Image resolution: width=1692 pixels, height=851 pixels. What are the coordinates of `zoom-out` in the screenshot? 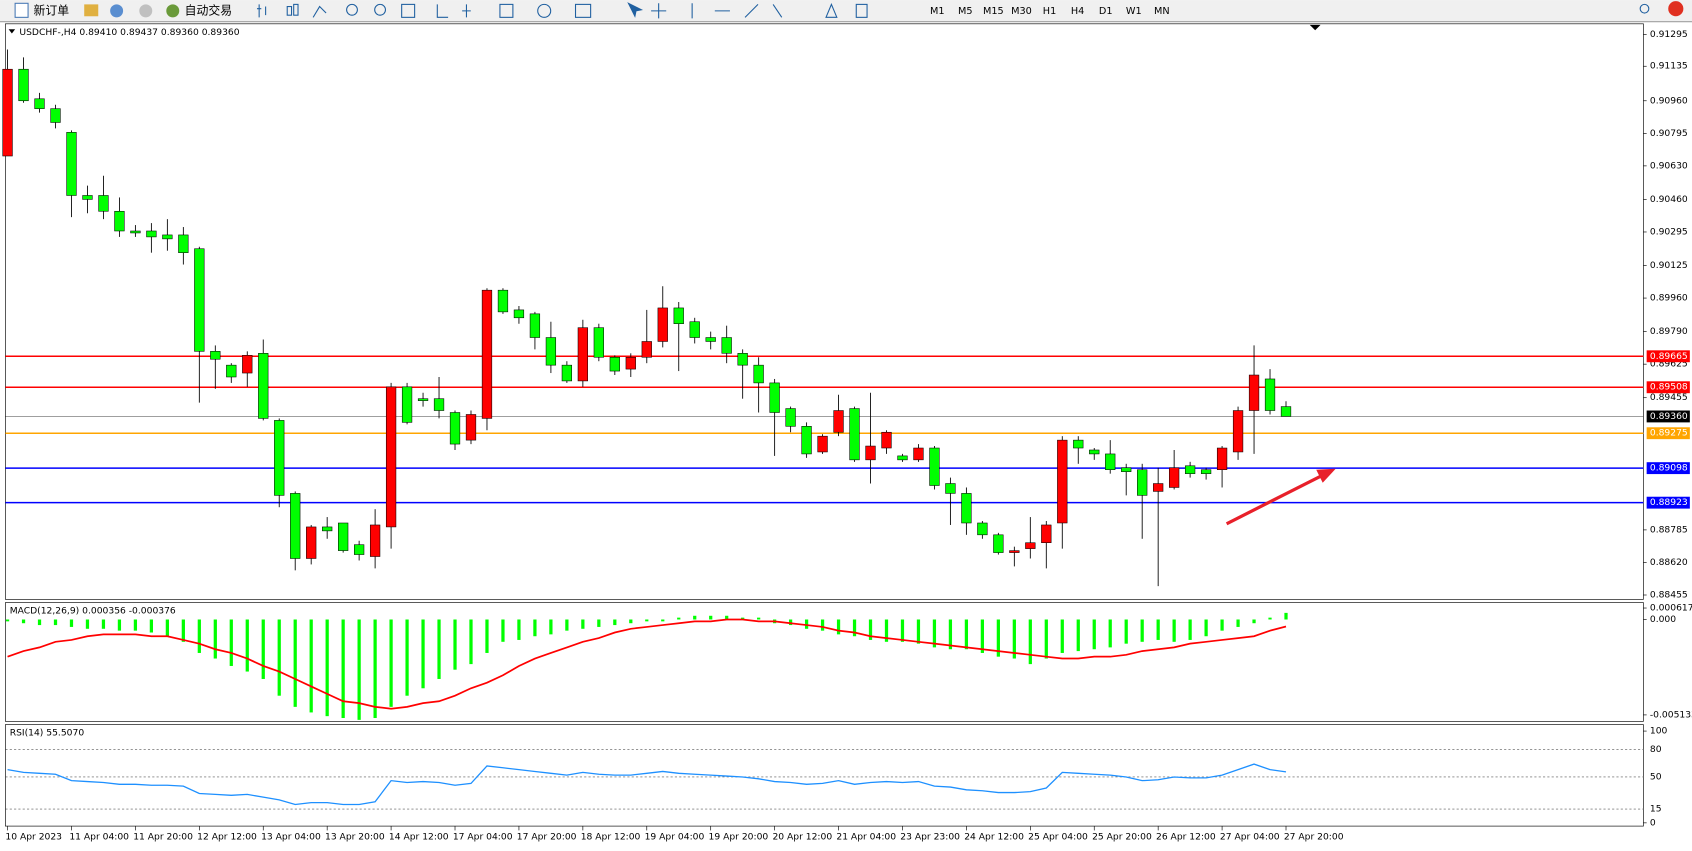 It's located at (380, 9).